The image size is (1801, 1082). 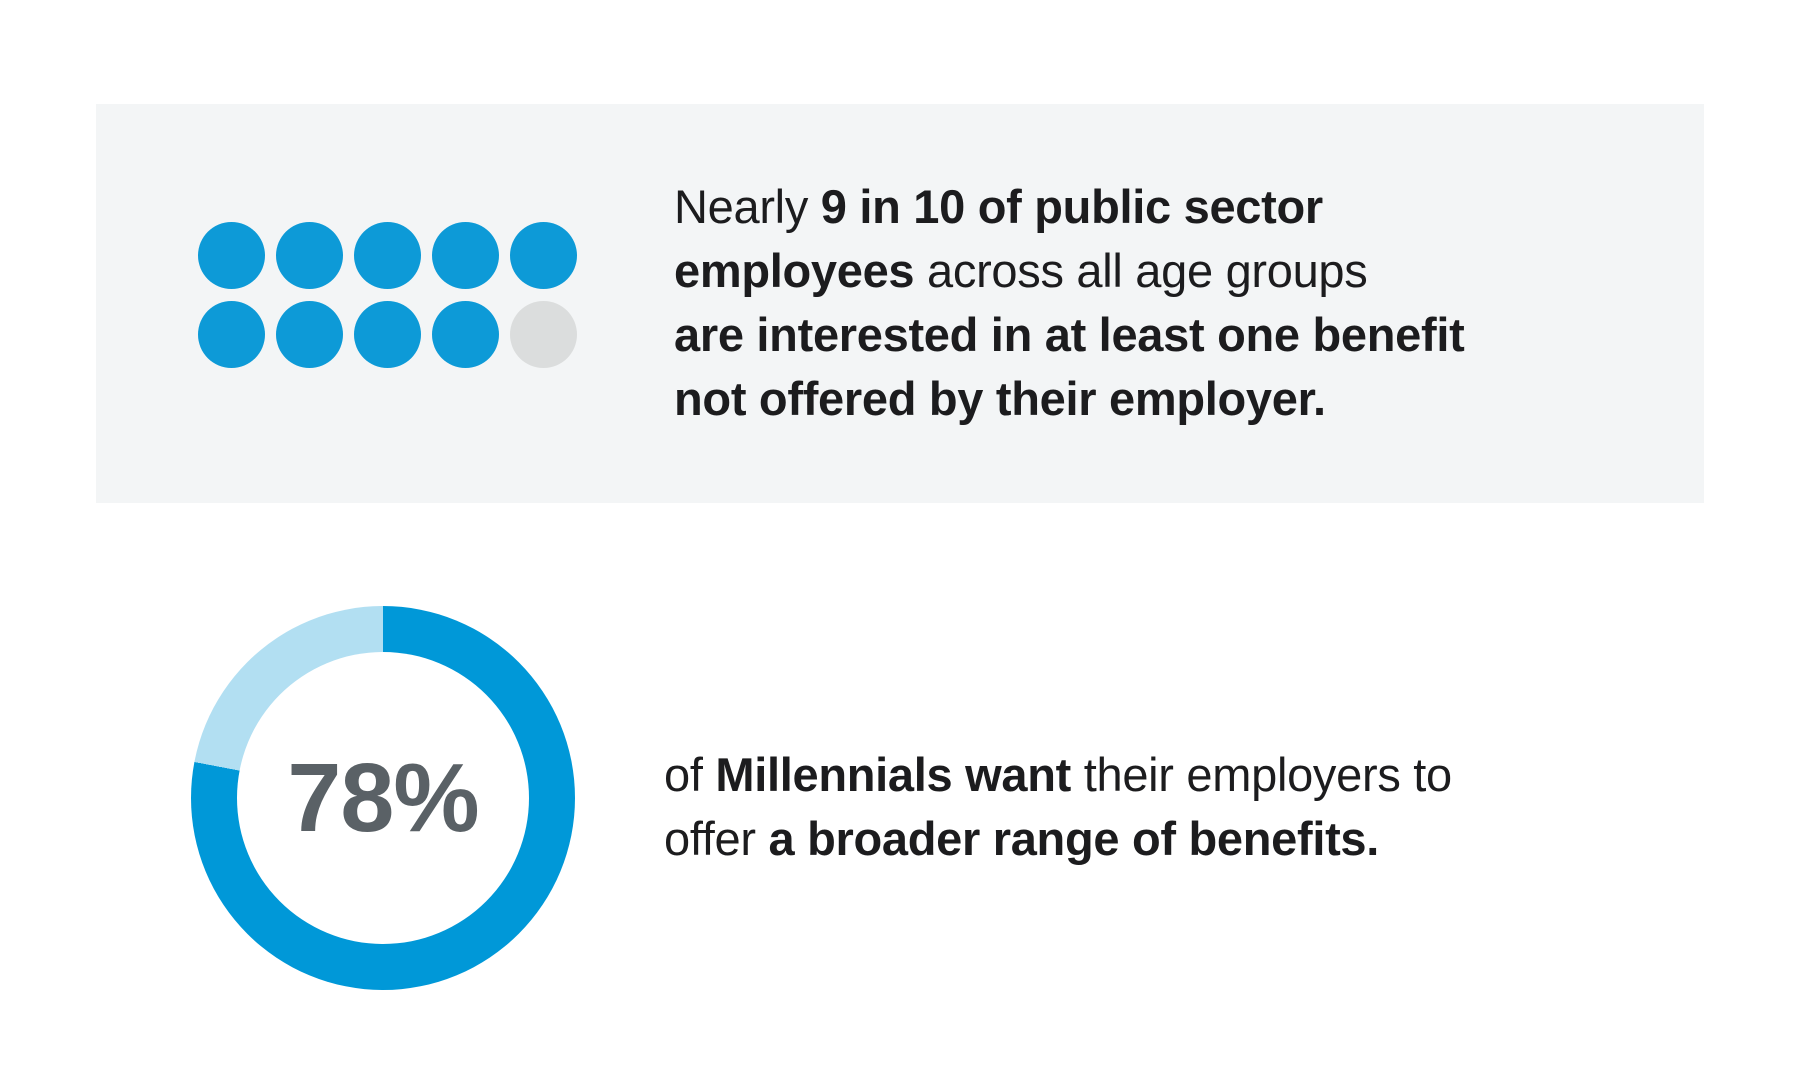 I want to click on donut-hole: 78%, so click(x=383, y=798).